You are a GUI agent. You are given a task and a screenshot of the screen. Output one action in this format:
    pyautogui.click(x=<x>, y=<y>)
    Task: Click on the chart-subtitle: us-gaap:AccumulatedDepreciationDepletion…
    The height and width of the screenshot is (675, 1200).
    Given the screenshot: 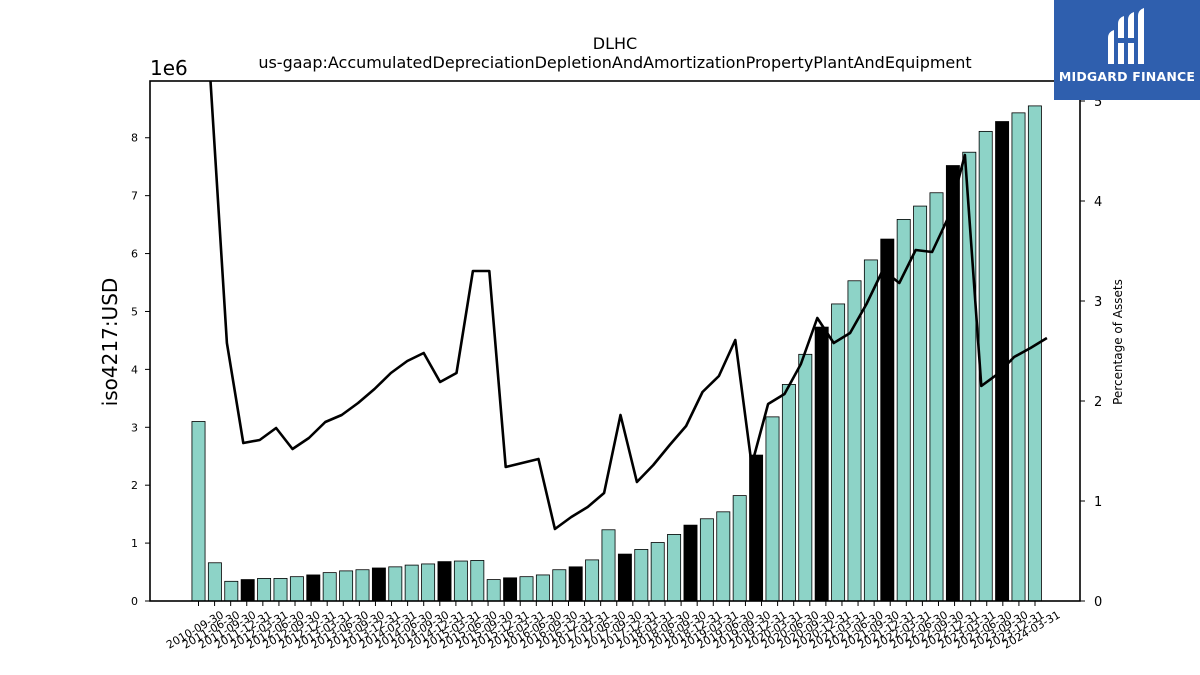 What is the action you would take?
    pyautogui.click(x=614, y=62)
    